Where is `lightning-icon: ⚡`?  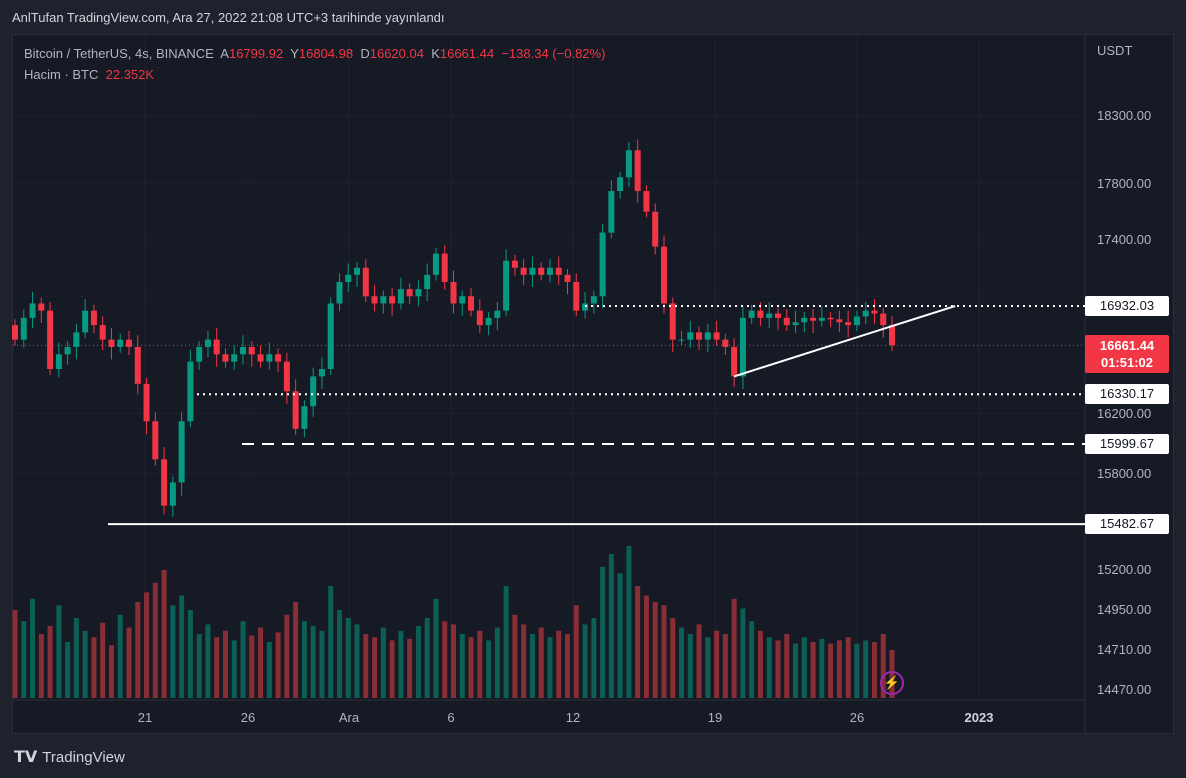
lightning-icon: ⚡ is located at coordinates (892, 683).